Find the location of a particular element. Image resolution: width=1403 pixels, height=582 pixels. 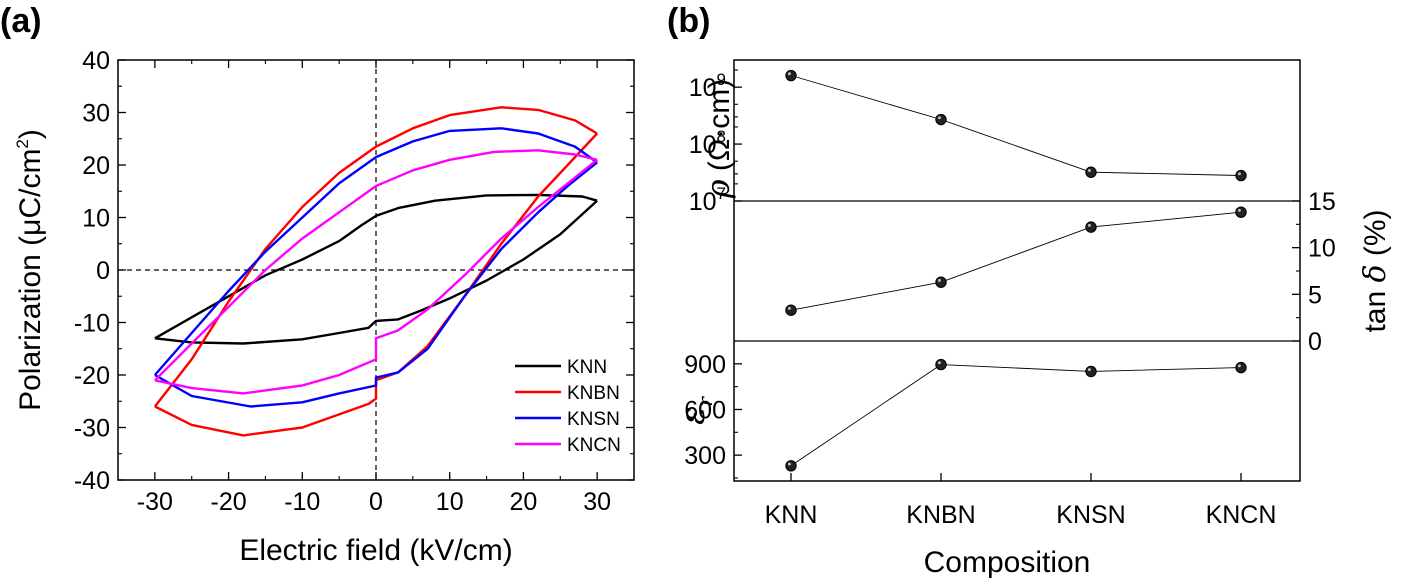

tick-exponent: 8 is located at coordinates (721, 136).